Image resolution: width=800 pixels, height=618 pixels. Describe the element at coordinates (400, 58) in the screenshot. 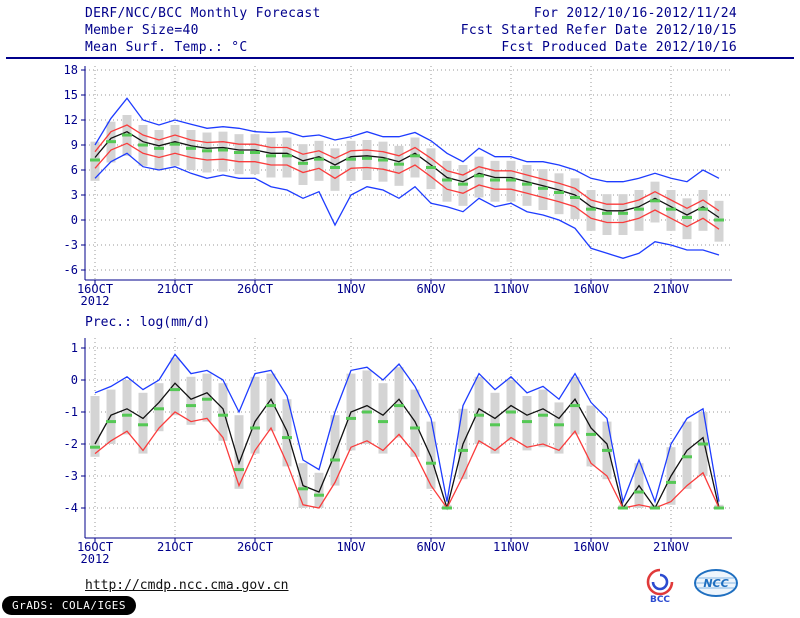

I see `header-divider` at that location.